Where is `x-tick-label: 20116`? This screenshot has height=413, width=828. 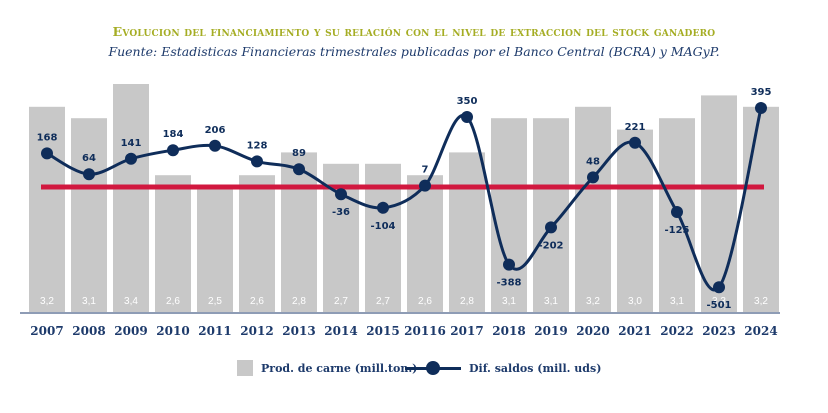 x-tick-label: 20116 is located at coordinates (425, 331).